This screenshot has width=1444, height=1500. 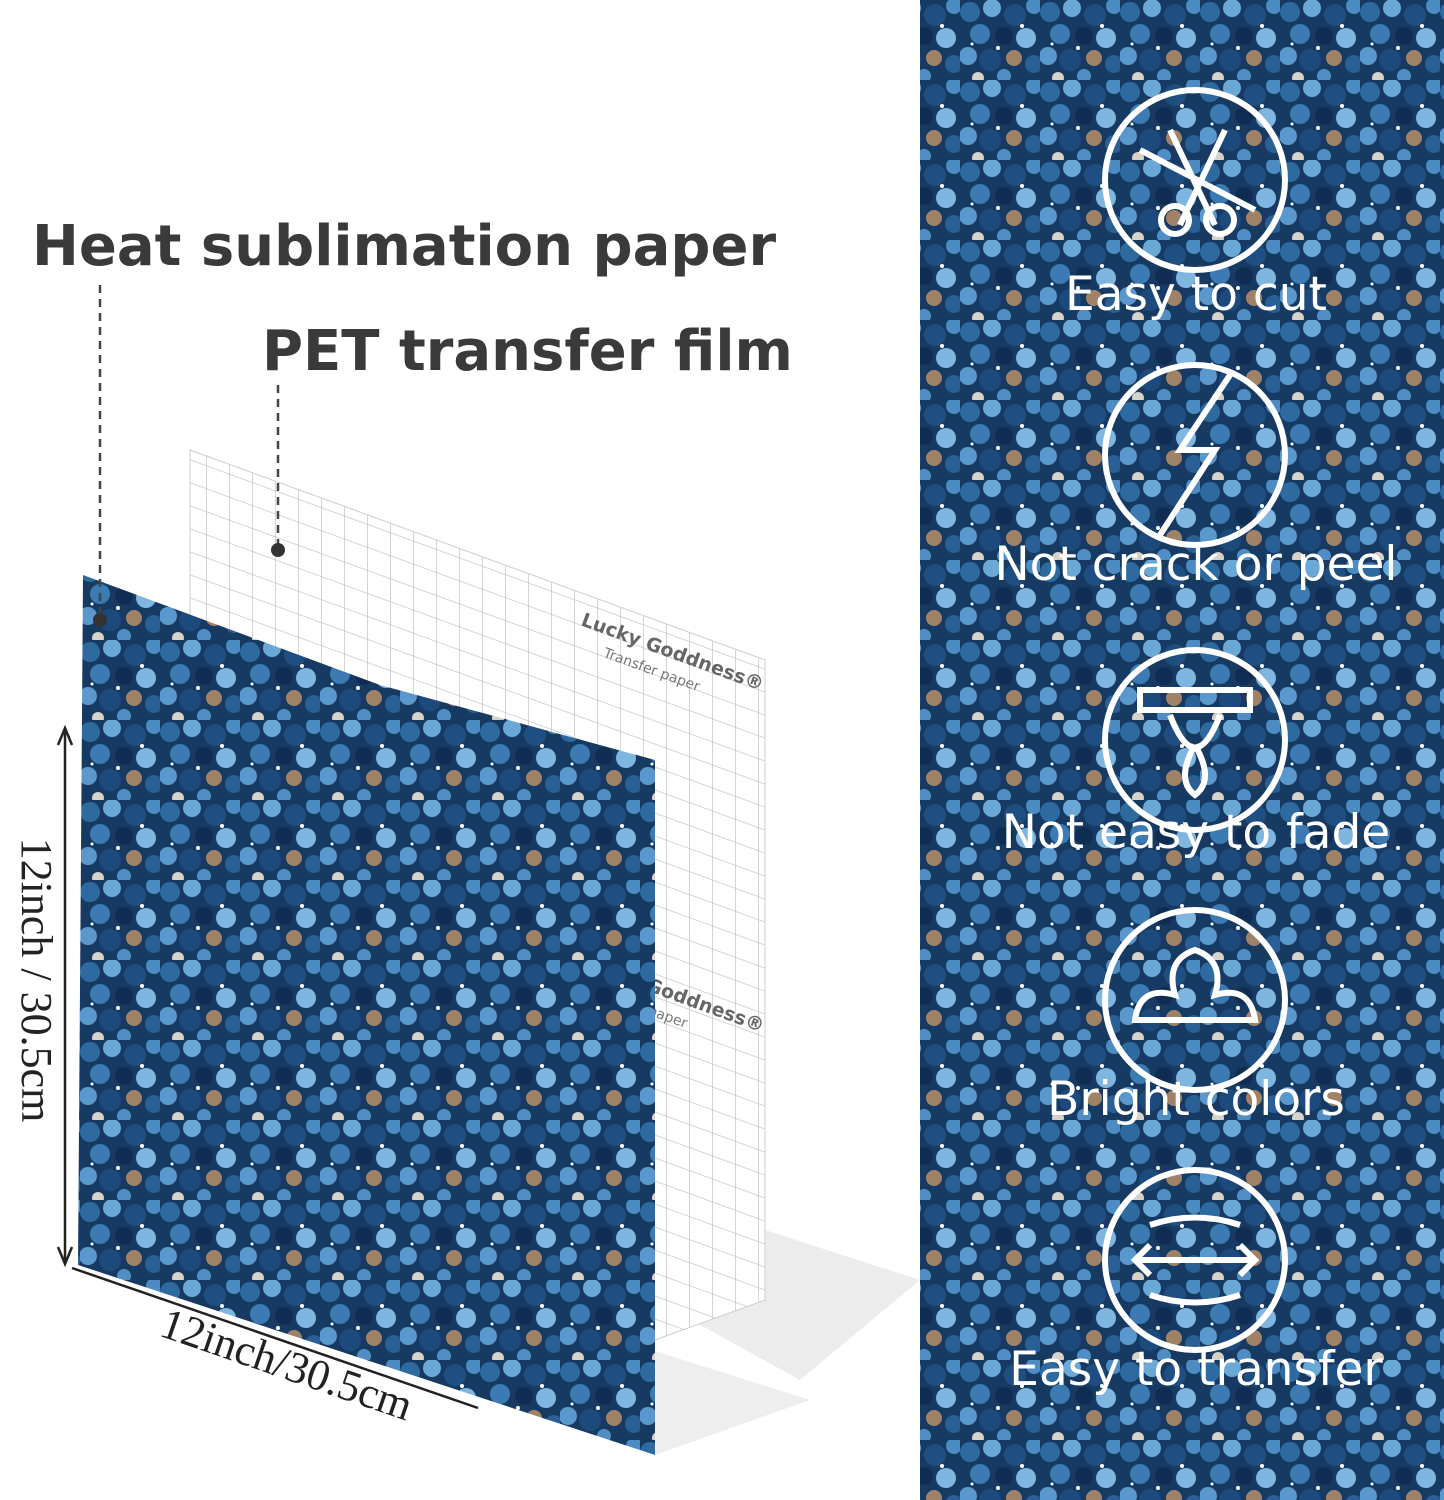 I want to click on arrow-head, so click(x=65, y=996).